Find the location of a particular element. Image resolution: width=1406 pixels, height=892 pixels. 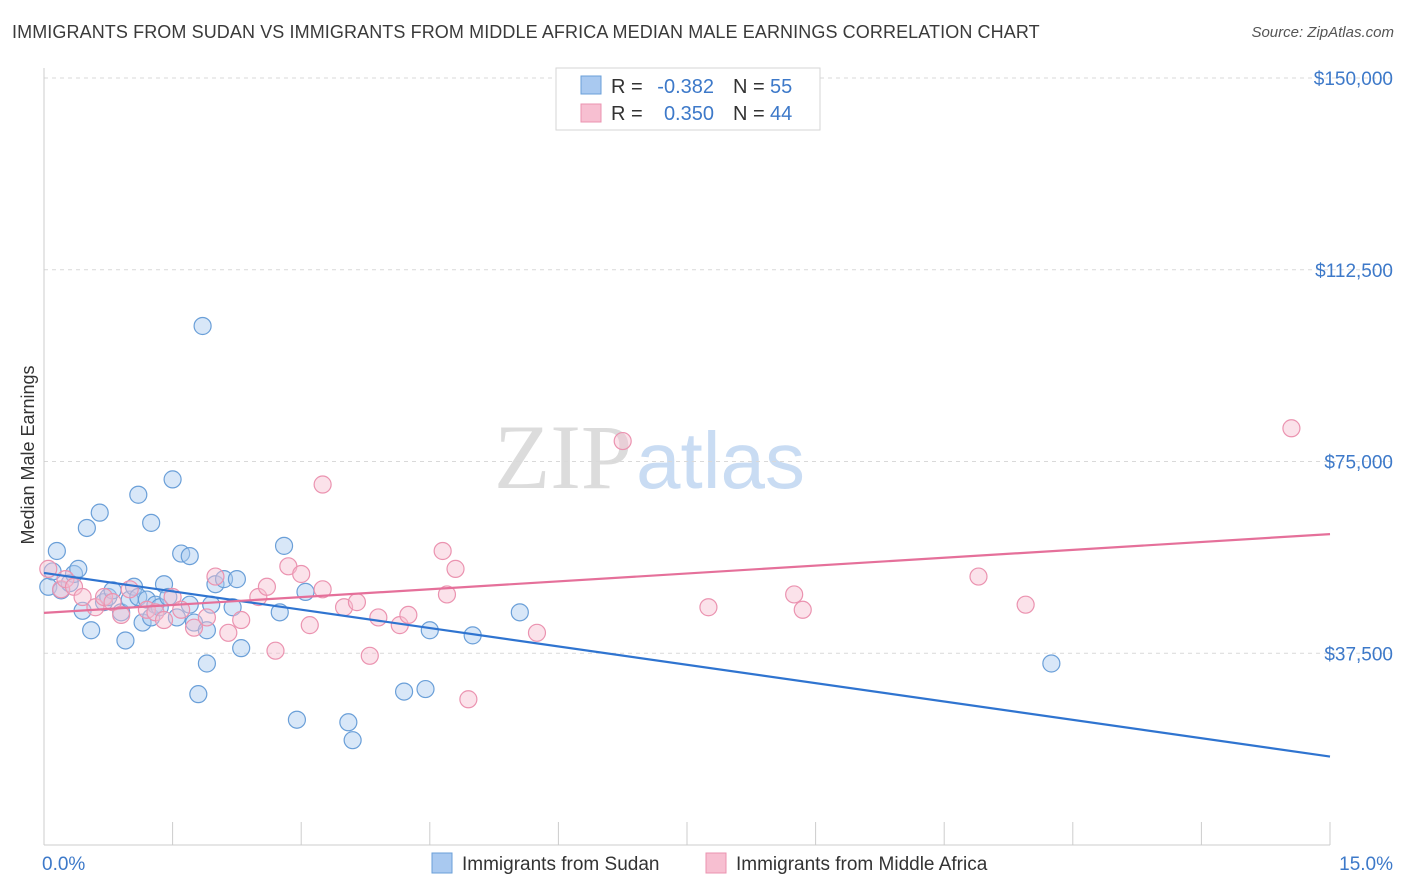

y-tick-label: $37,500 is located at coordinates (1358, 654).